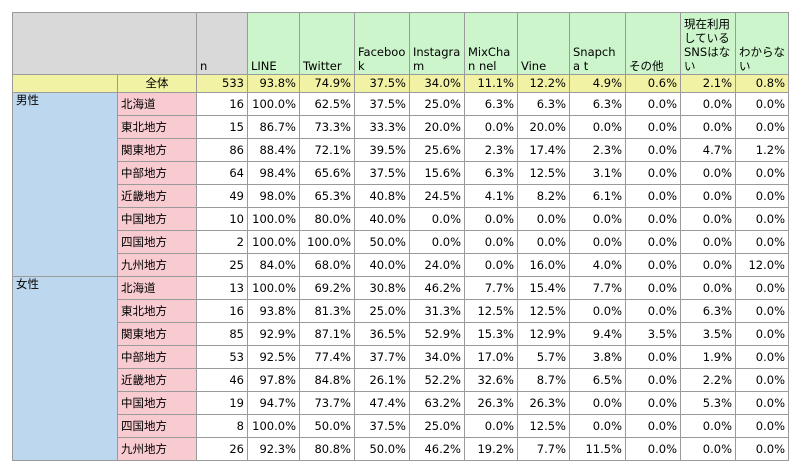 The image size is (800, 469). Describe the element at coordinates (437, 173) in the screenshot. I see `percentage-cell: 15.6%` at that location.